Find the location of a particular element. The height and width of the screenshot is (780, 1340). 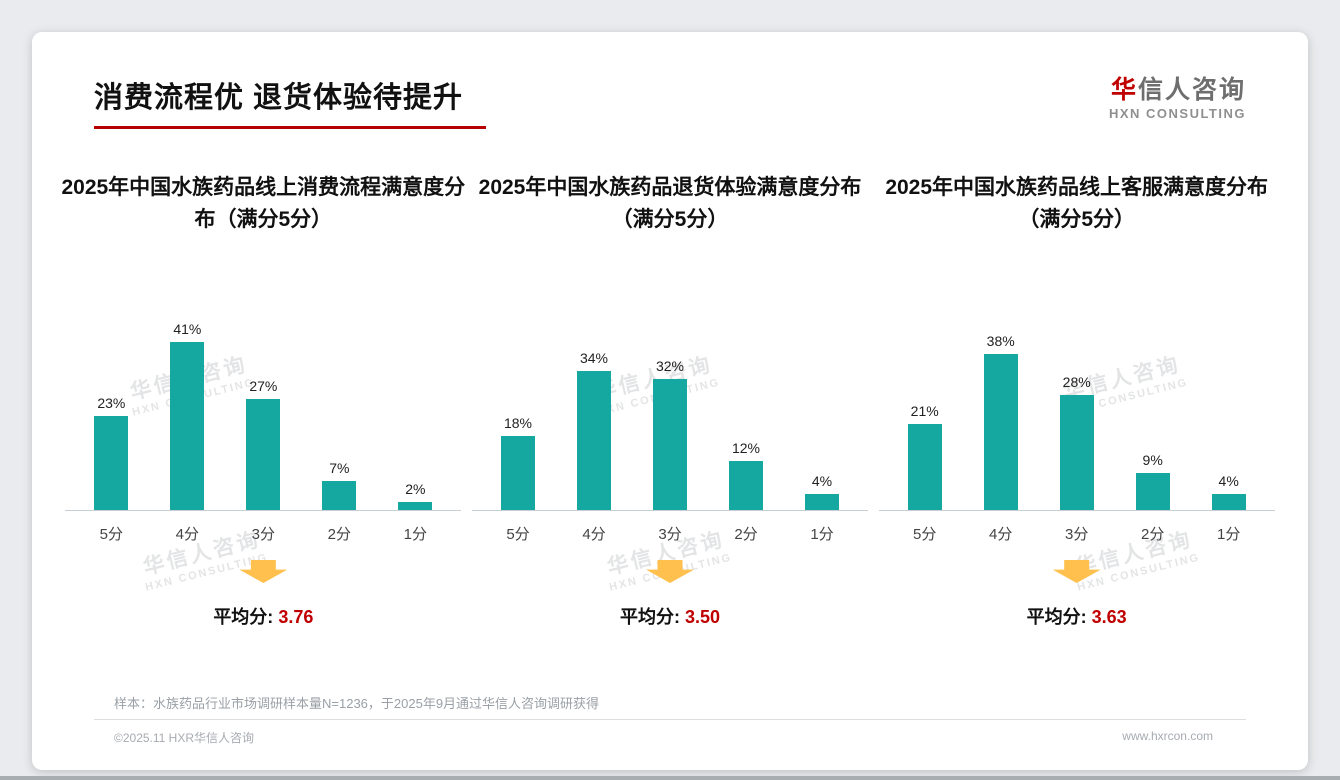

bar-group: 41% is located at coordinates (187, 415).